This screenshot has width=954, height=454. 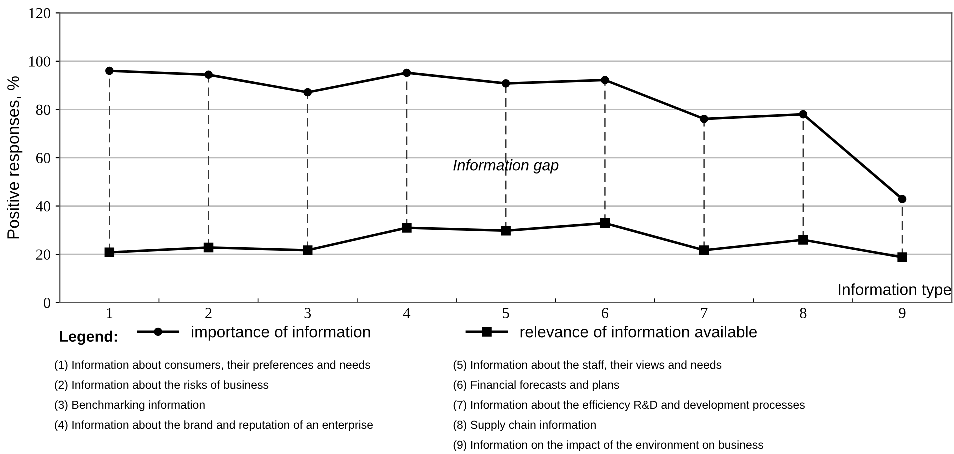 What do you see at coordinates (605, 313) in the screenshot?
I see `x-tick-label: 6` at bounding box center [605, 313].